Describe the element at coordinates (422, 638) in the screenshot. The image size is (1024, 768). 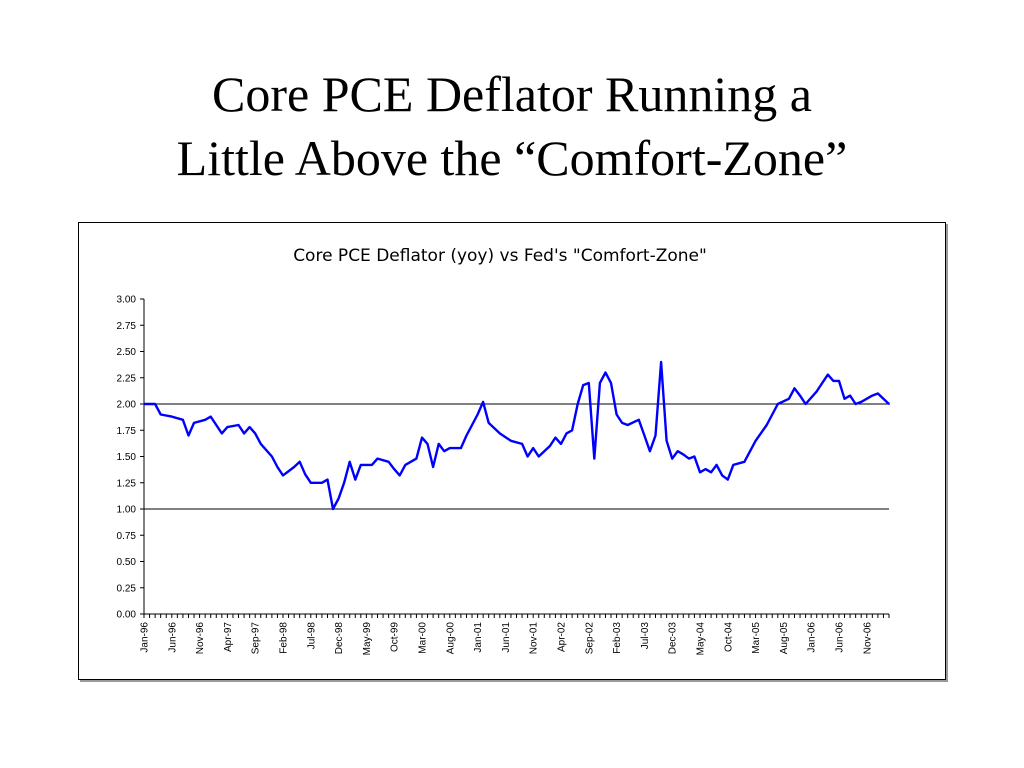
I see `x-tick-label: Mar-00` at that location.